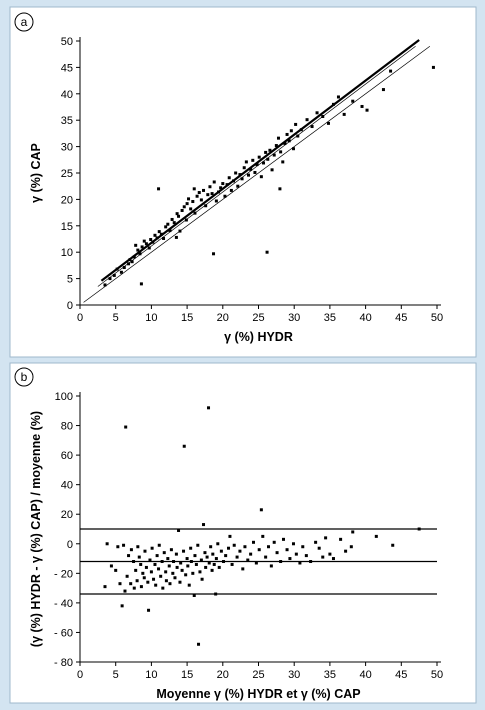 The width and height of the screenshot is (485, 710). What do you see at coordinates (36, 529) in the screenshot?
I see `panel-b-y-axis-title: (γ (%) HYDR - γ (%) CAP) / moyenne (%)` at bounding box center [36, 529].